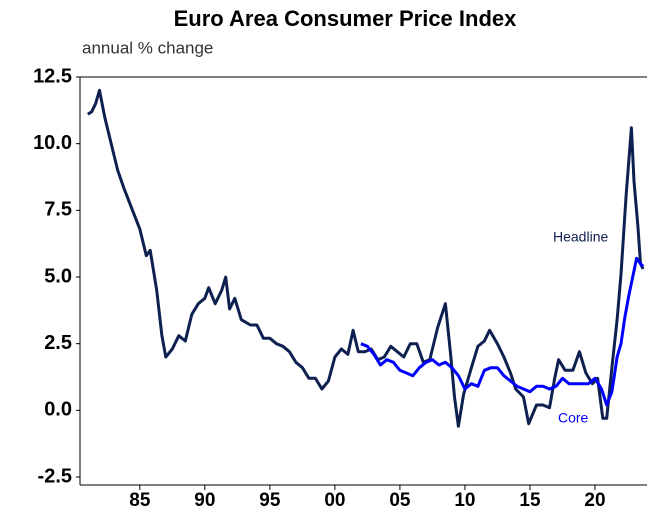  Describe the element at coordinates (204, 500) in the screenshot. I see `x-tick-label: 90` at that location.